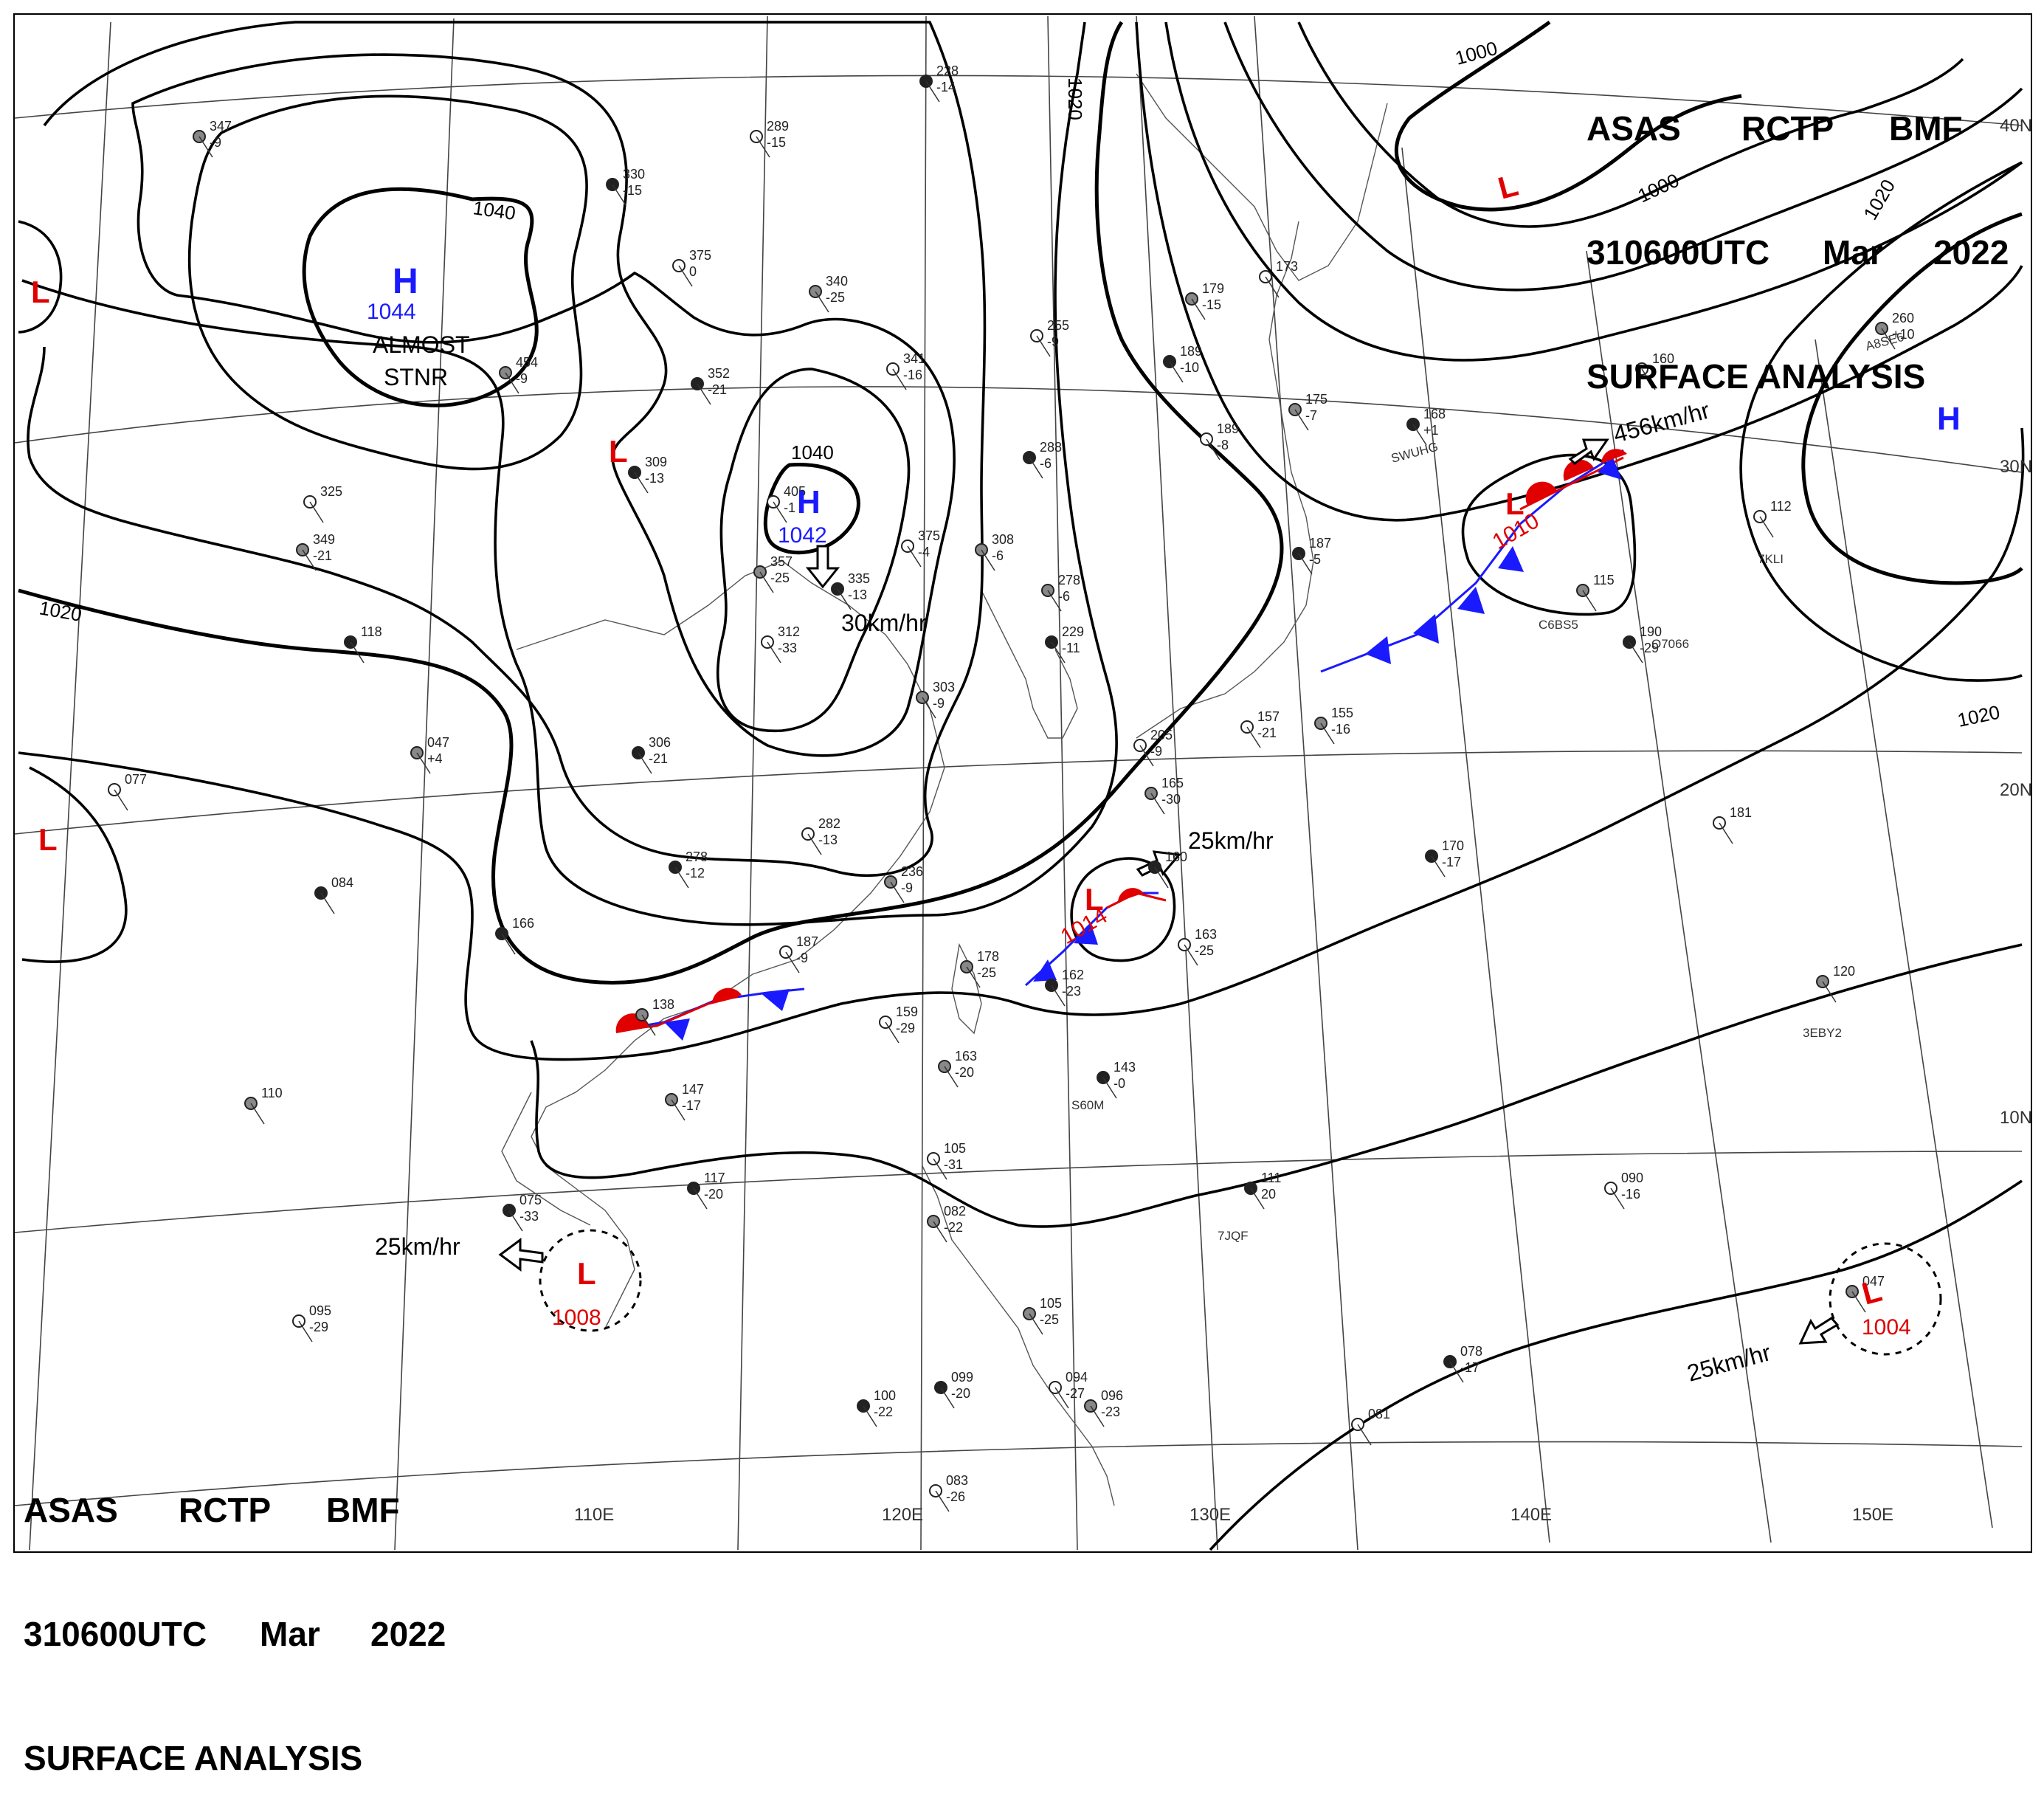 The image size is (2044, 1820). Describe the element at coordinates (272, 1093) in the screenshot. I see `station-pressure: 110` at that location.